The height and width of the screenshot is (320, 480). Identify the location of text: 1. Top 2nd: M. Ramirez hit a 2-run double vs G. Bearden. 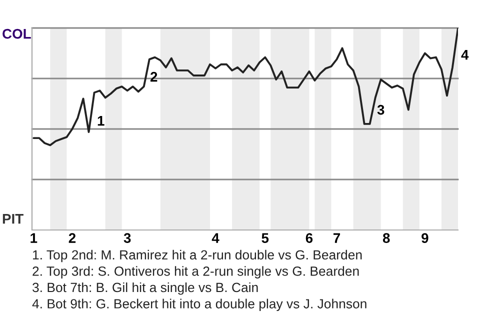
(197, 256).